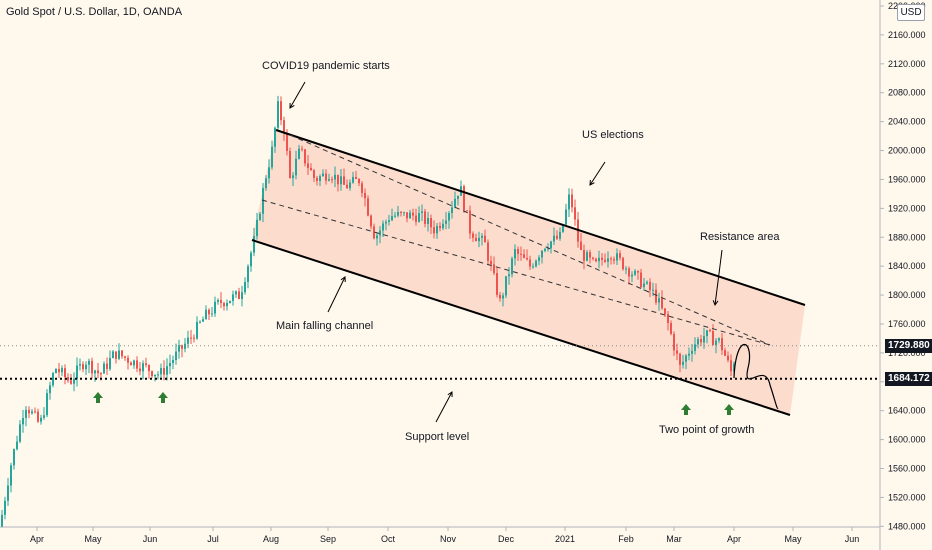 The width and height of the screenshot is (932, 550). What do you see at coordinates (907, 266) in the screenshot?
I see `y-tick-label: 1840.000` at bounding box center [907, 266].